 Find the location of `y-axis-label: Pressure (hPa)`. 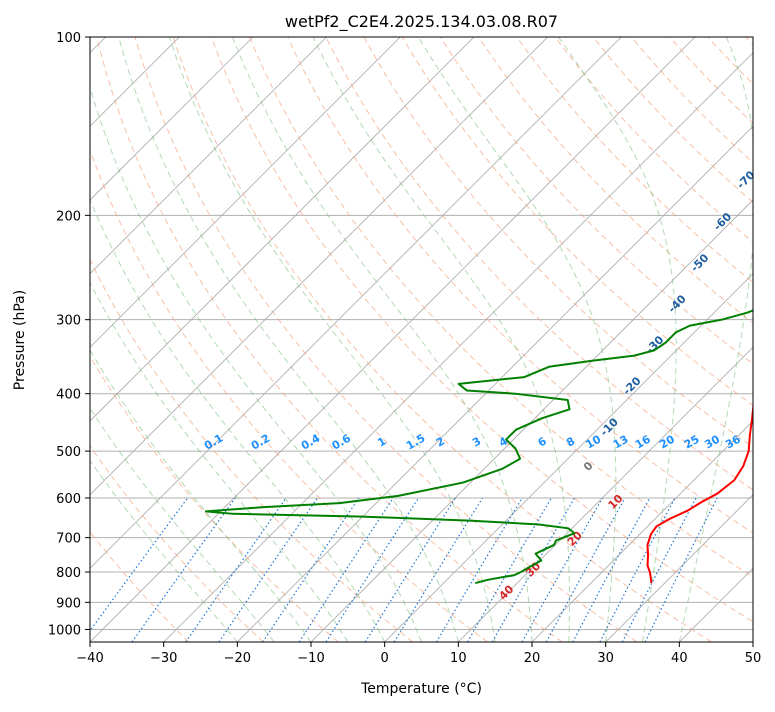

y-axis-label: Pressure (hPa) is located at coordinates (20, 340).